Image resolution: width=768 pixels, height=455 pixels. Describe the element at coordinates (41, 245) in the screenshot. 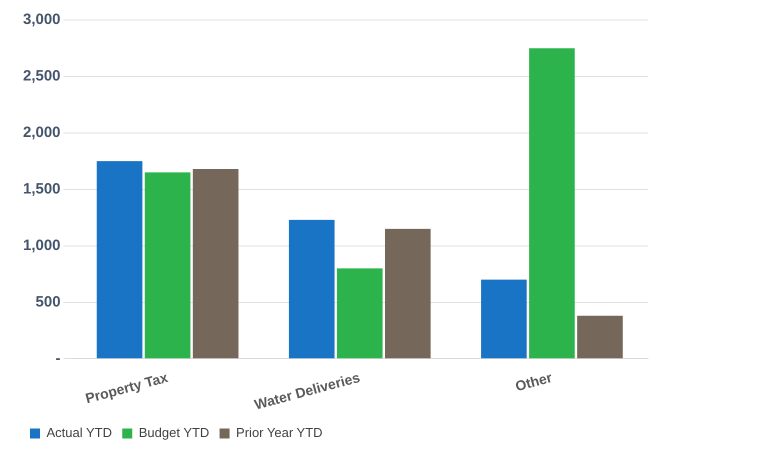

I see `y-tick-label: 1,000` at that location.